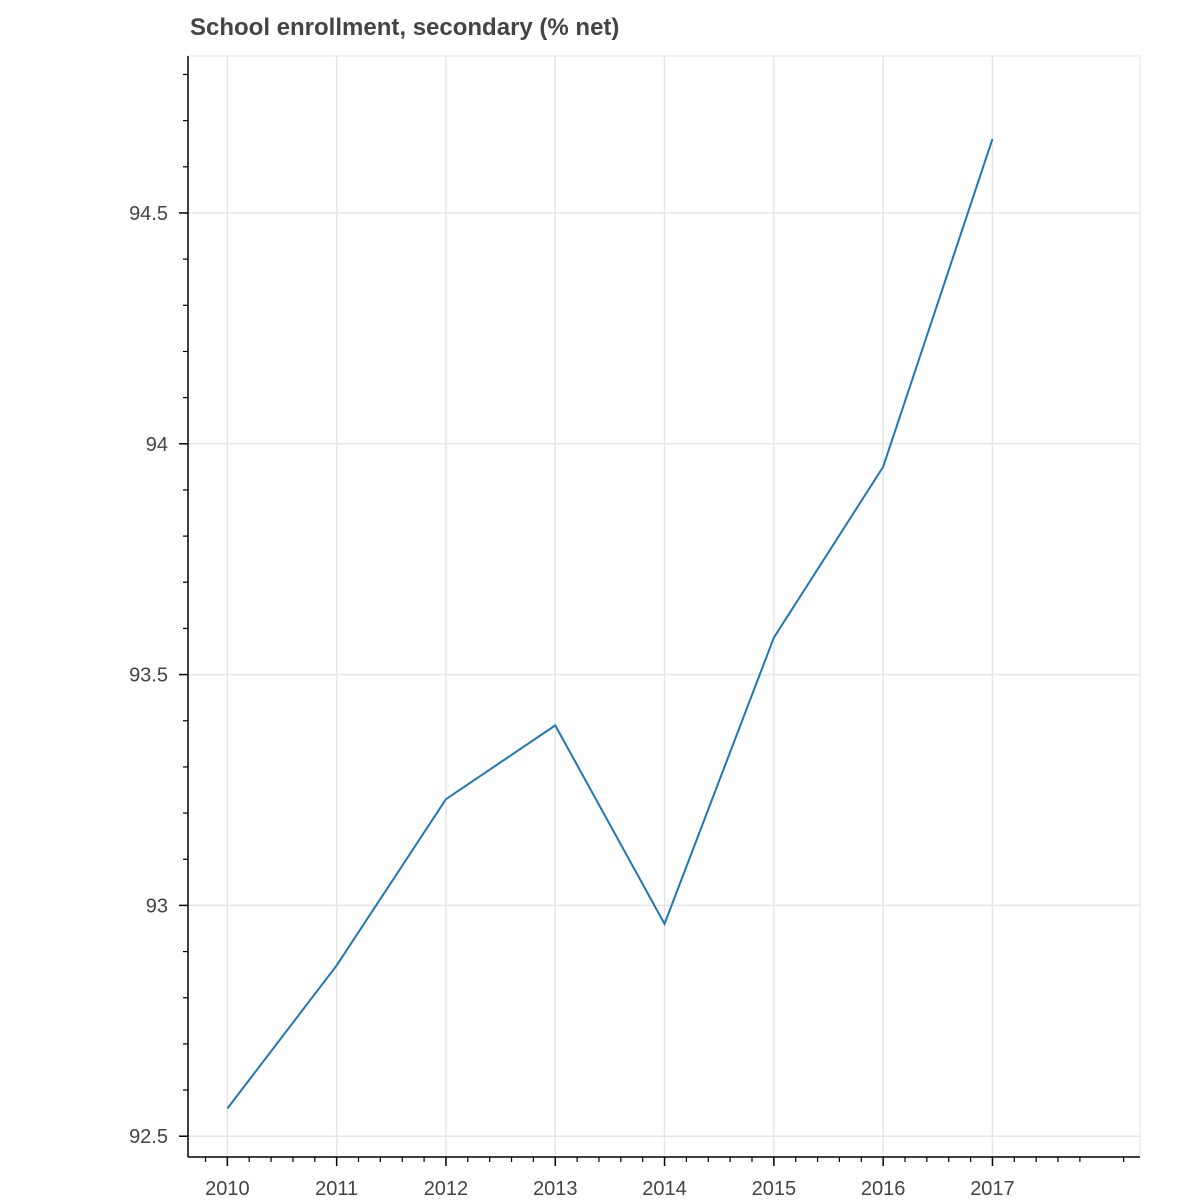 The height and width of the screenshot is (1200, 1200). Describe the element at coordinates (227, 1189) in the screenshot. I see `x-tick-label: 2010` at that location.